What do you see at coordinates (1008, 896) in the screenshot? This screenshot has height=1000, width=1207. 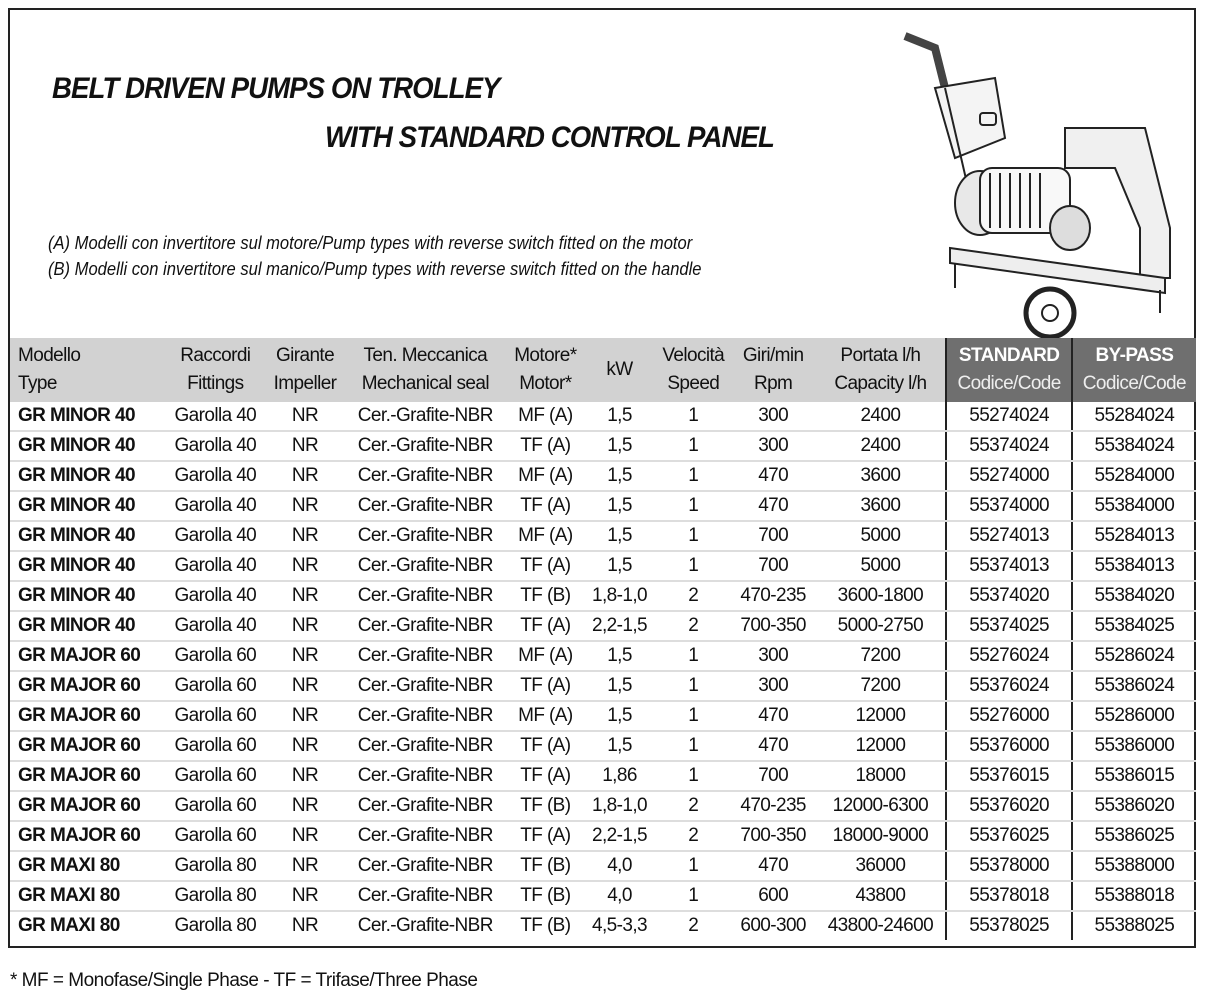 I see `table-cell: 55378018` at bounding box center [1008, 896].